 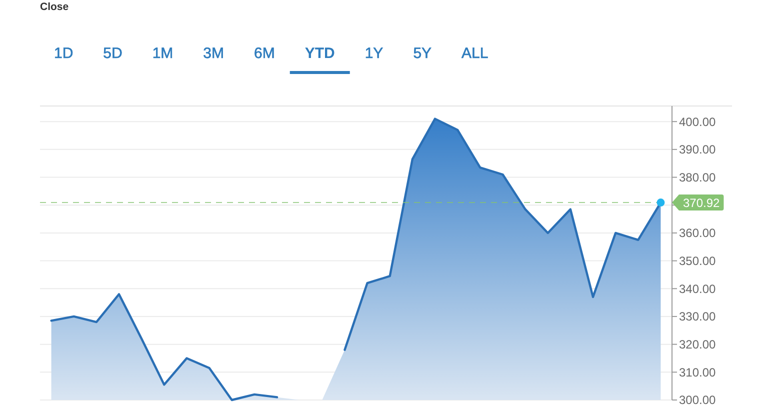 I want to click on text: YTD, so click(x=320, y=53).